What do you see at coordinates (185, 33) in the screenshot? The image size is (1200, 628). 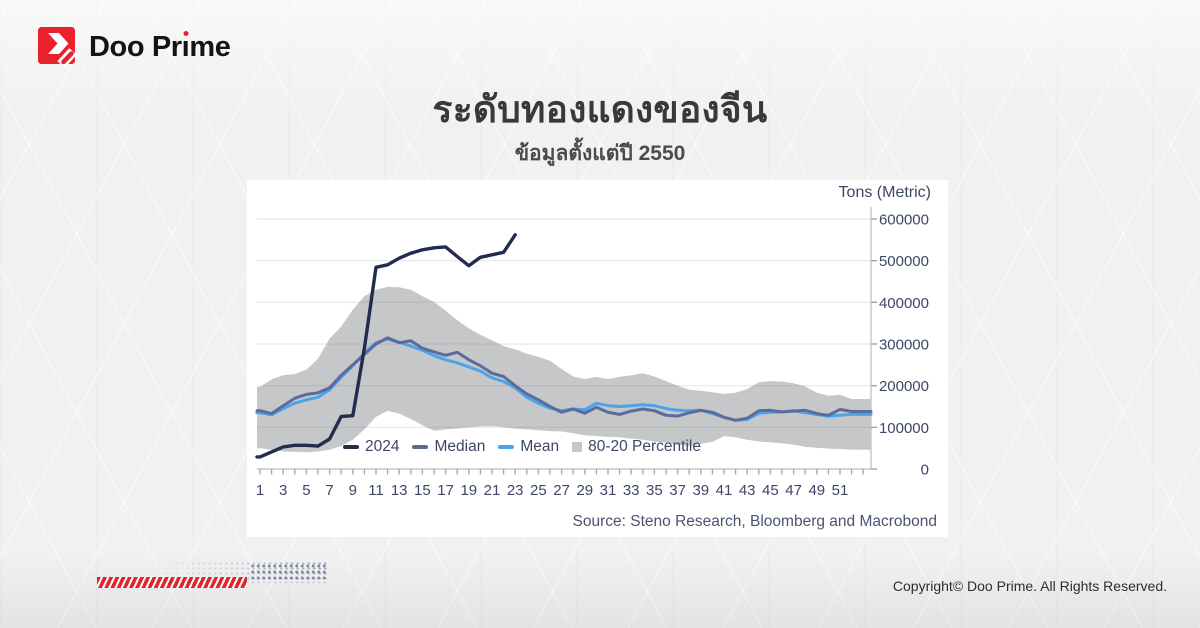 I see `logo-i-dot` at bounding box center [185, 33].